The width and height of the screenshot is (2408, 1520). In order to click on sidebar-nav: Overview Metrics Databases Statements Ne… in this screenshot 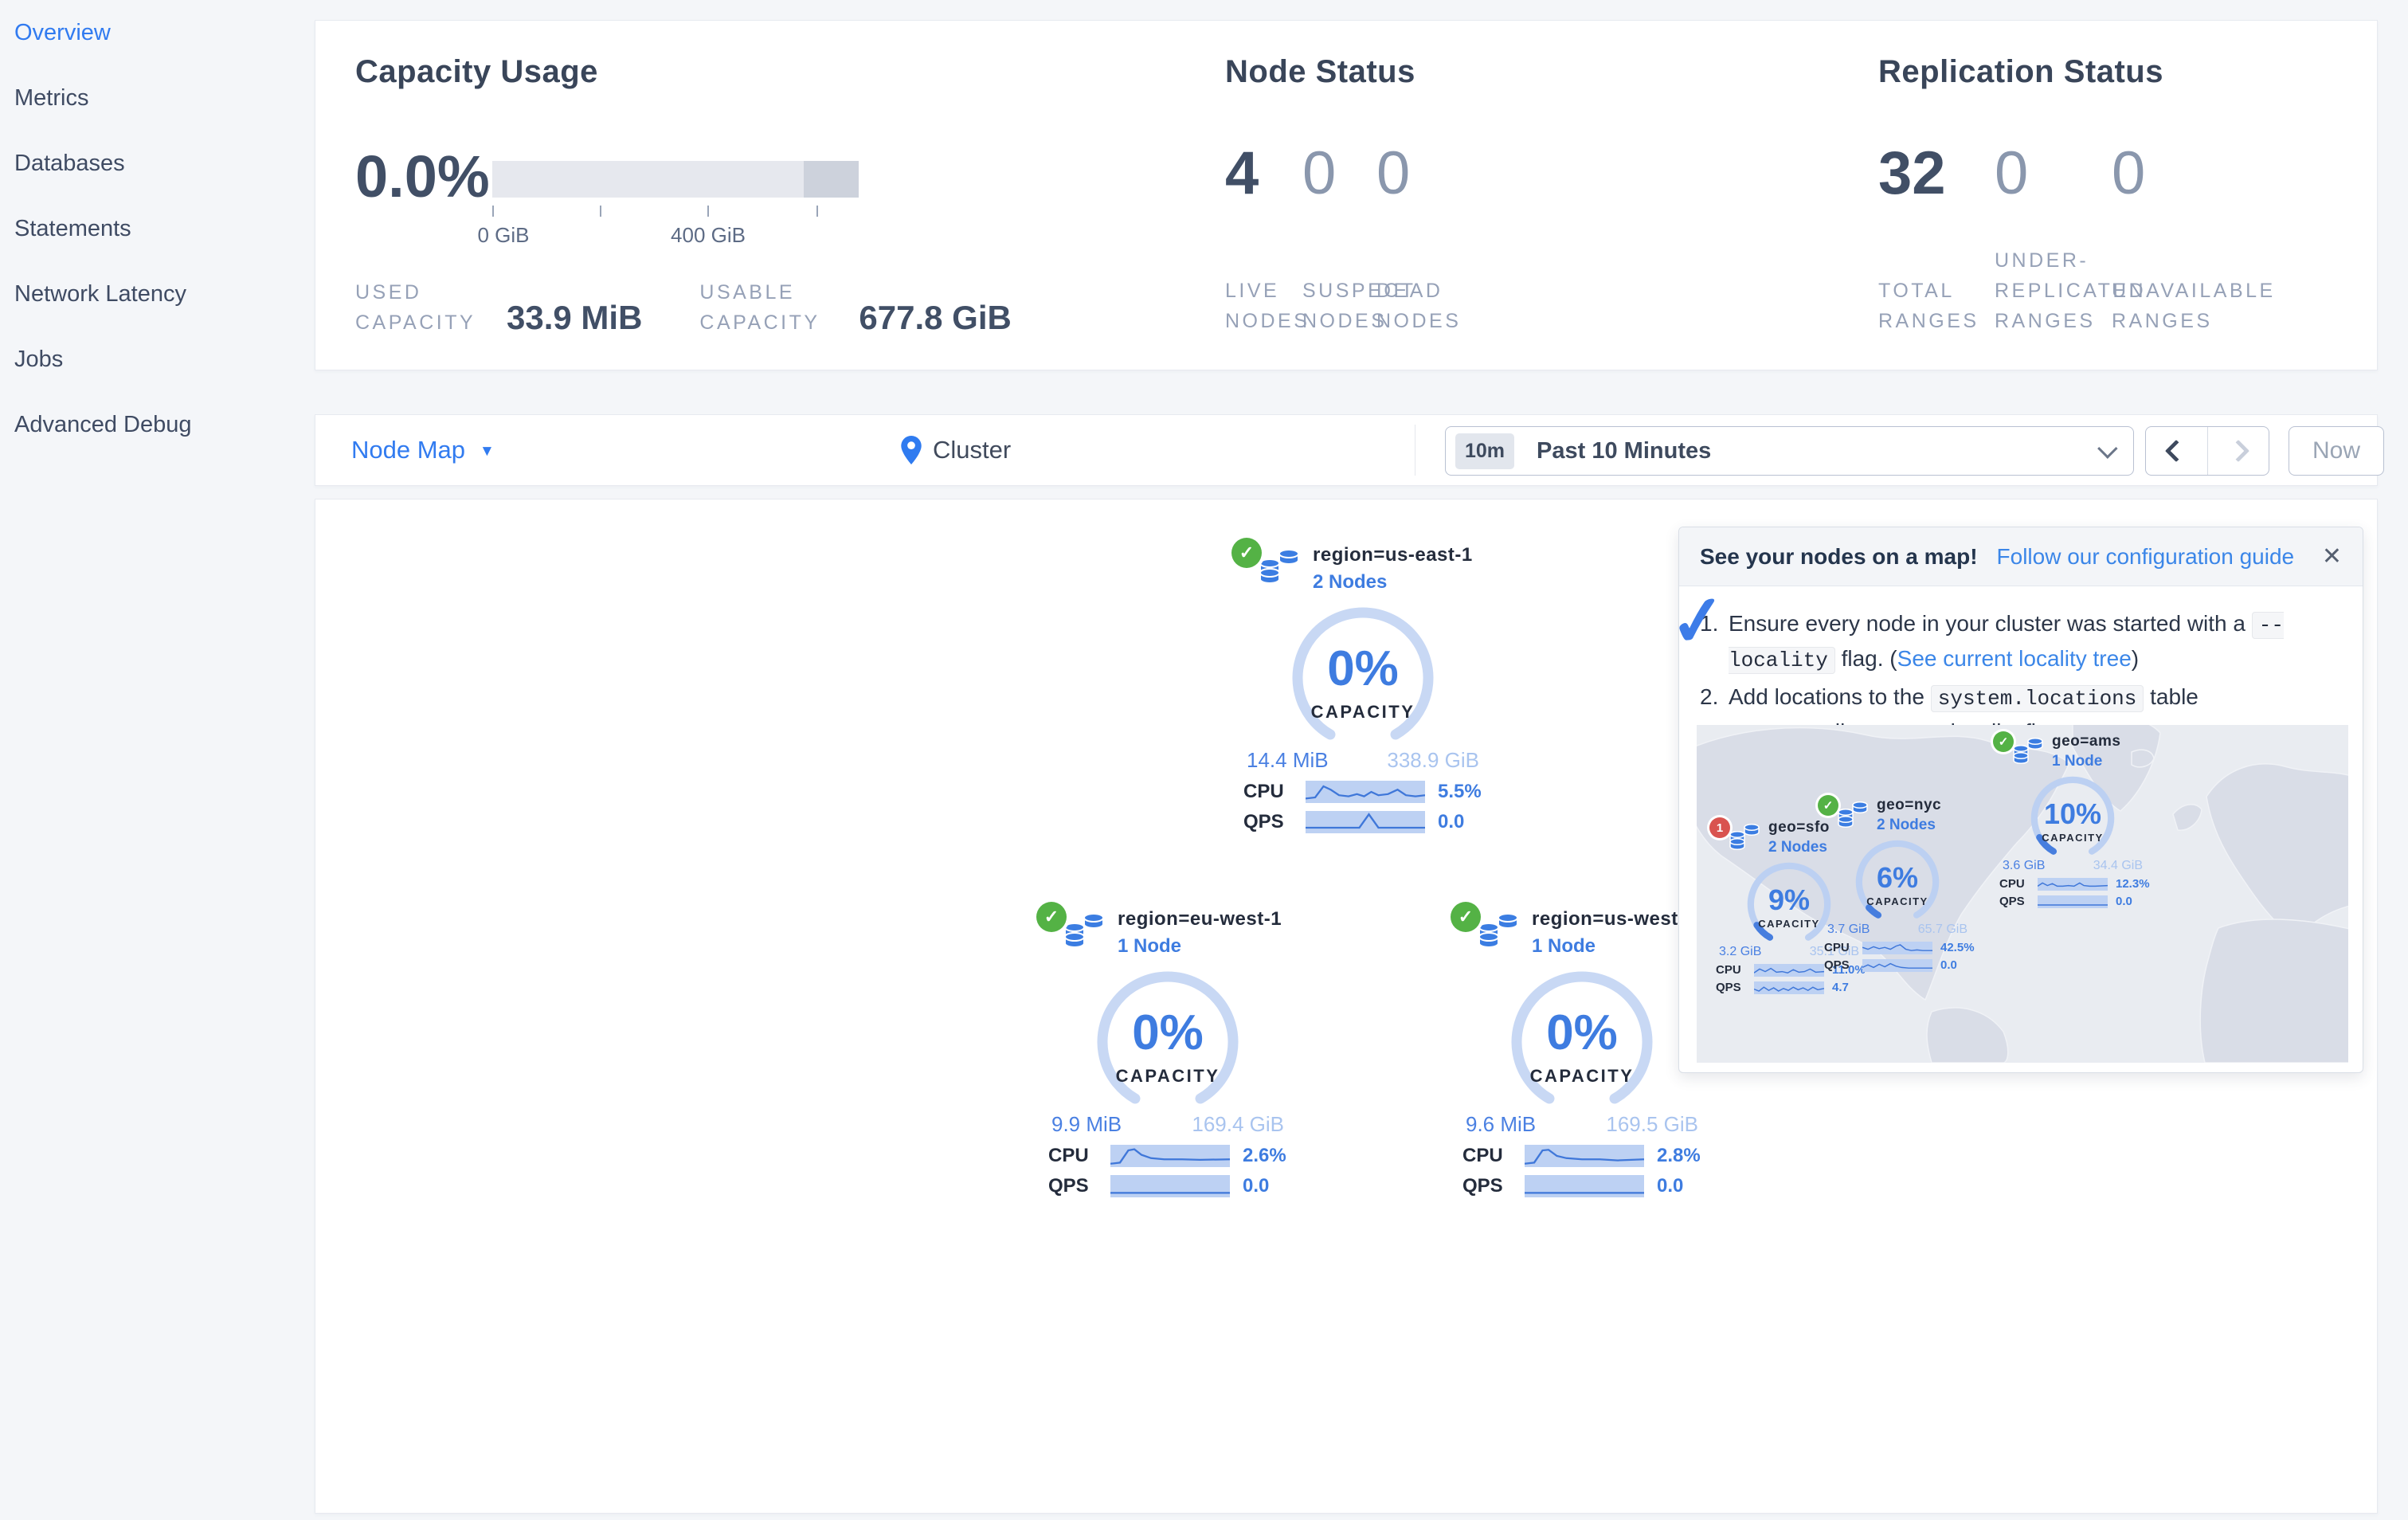, I will do `click(158, 760)`.